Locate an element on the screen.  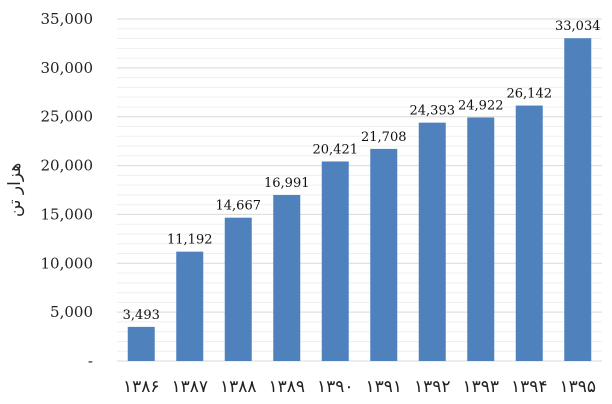
x-tick-label: ۱۳۹۲ is located at coordinates (432, 387).